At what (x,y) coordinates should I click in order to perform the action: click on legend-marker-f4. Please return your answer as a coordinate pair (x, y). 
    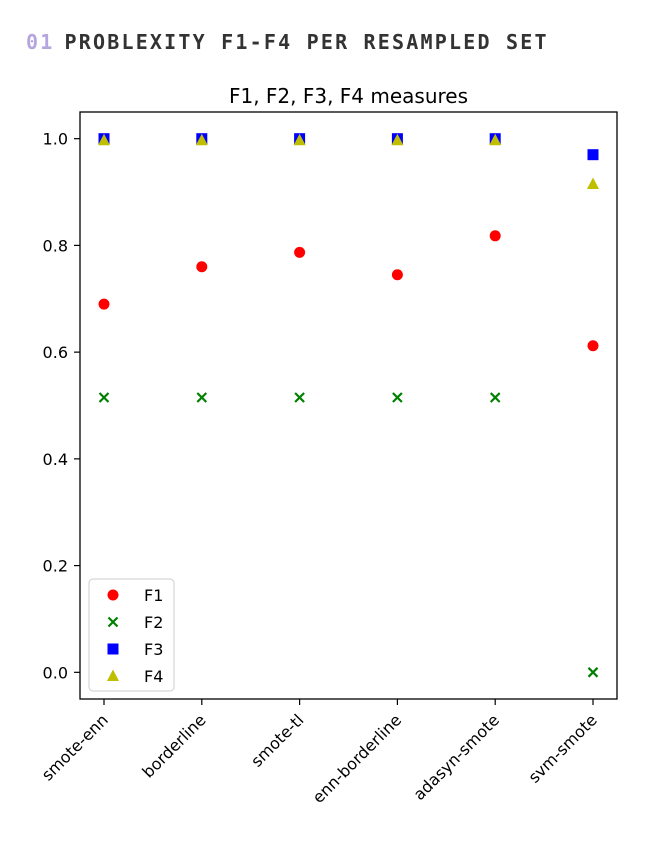
    Looking at the image, I should click on (113, 675).